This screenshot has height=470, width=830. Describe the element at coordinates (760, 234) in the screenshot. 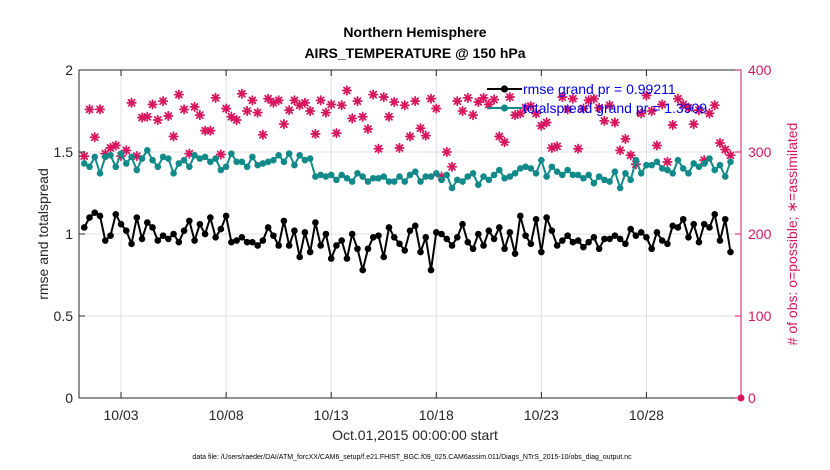

I see `y-tick-label-right: 200` at that location.